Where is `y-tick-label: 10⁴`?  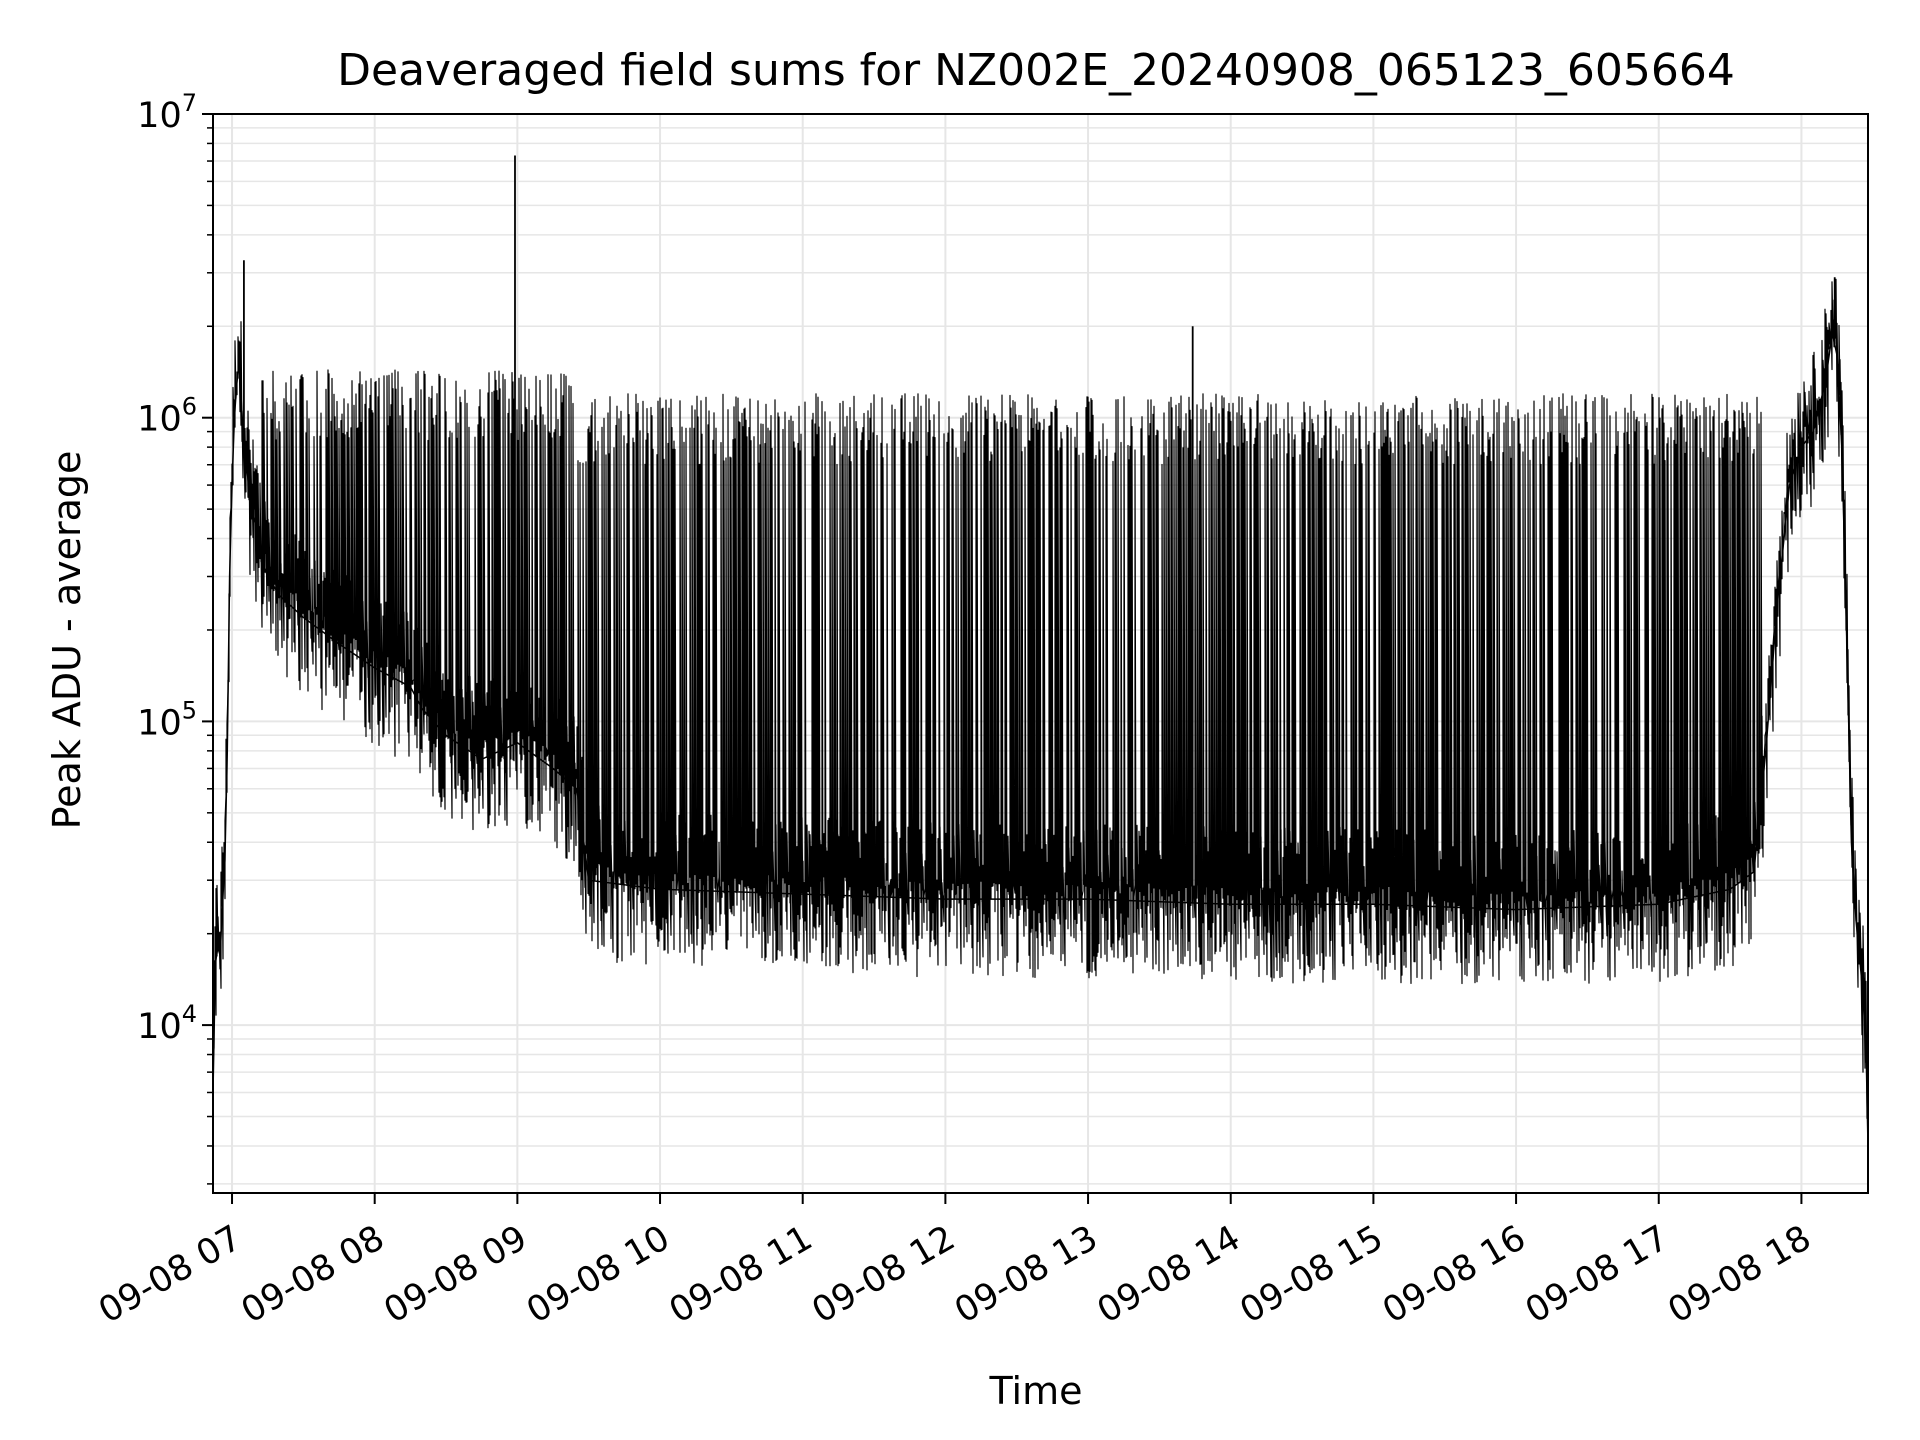
y-tick-label: 10⁴ is located at coordinates (167, 1023).